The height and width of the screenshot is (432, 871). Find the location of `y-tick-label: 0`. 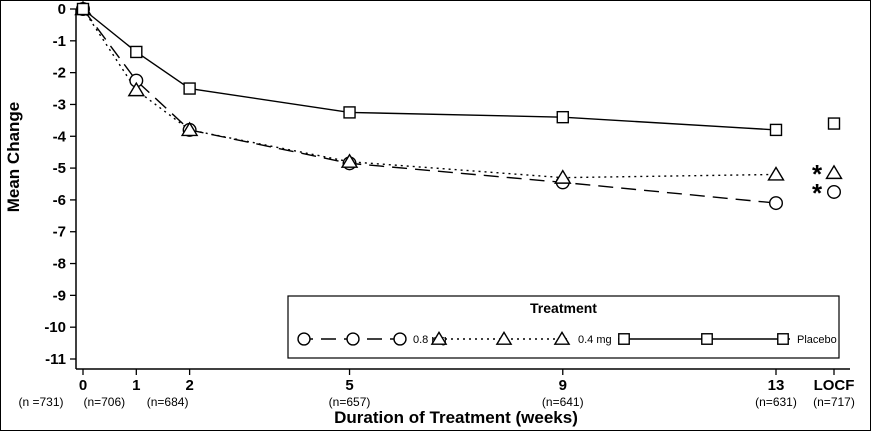

y-tick-label: 0 is located at coordinates (62, 9).